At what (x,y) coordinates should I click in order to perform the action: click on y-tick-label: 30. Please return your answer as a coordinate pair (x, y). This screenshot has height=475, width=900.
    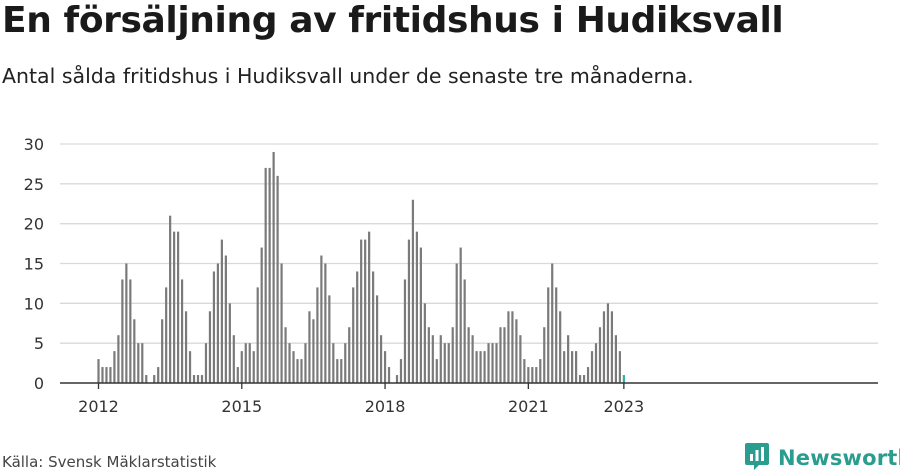
    Looking at the image, I should click on (34, 144).